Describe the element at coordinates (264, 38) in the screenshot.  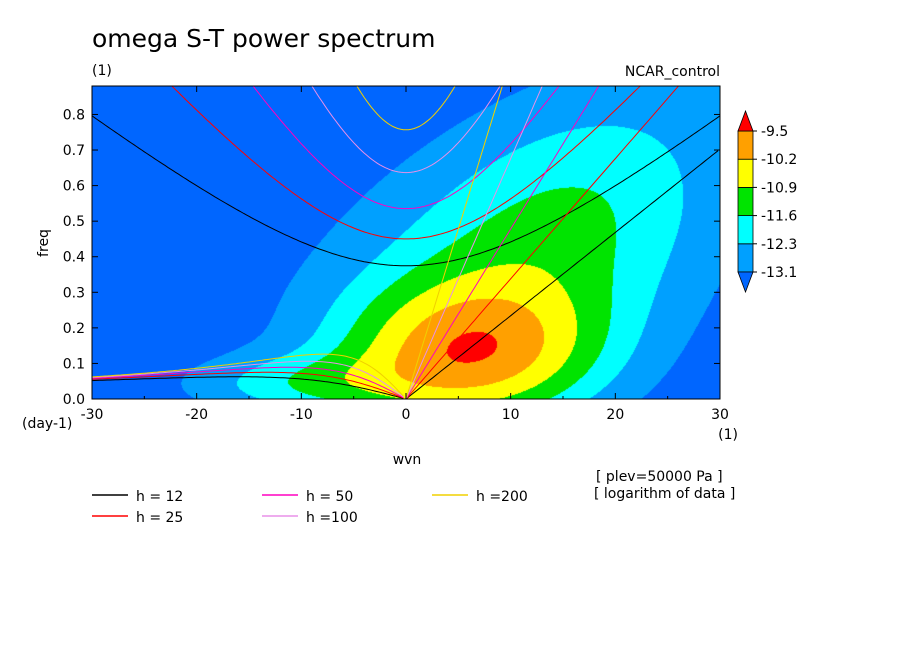
I see `chart-title: omega S-T power spectrum` at that location.